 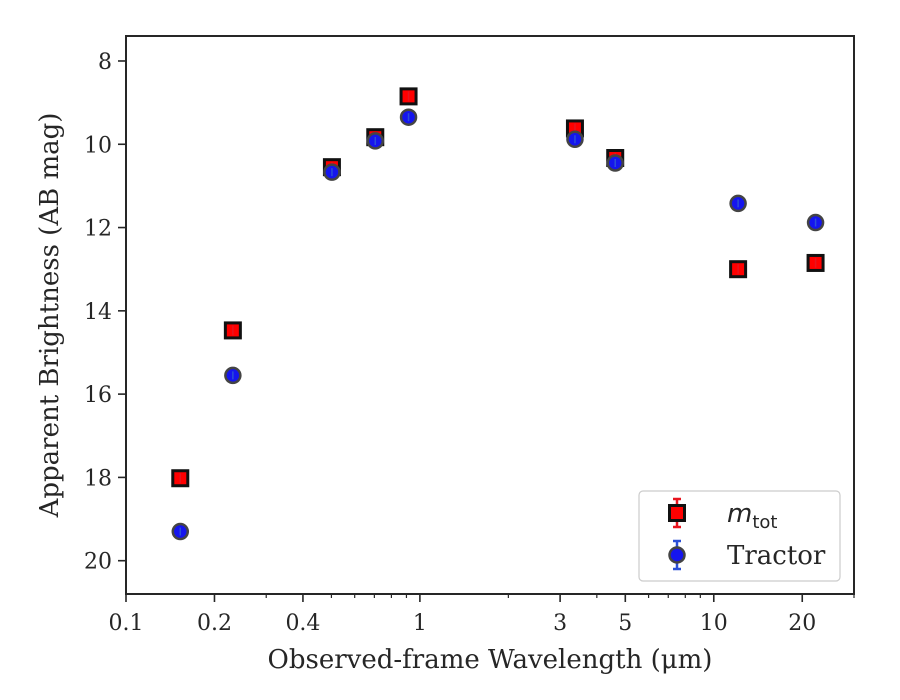 I want to click on legend-label-sub: tot, so click(x=764, y=522).